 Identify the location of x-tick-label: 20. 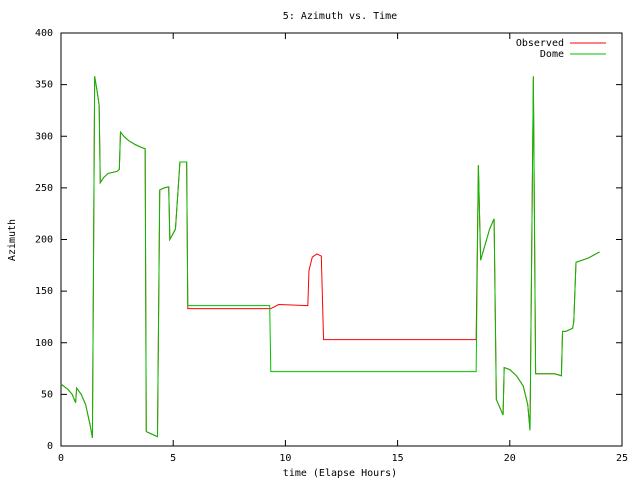
(510, 458).